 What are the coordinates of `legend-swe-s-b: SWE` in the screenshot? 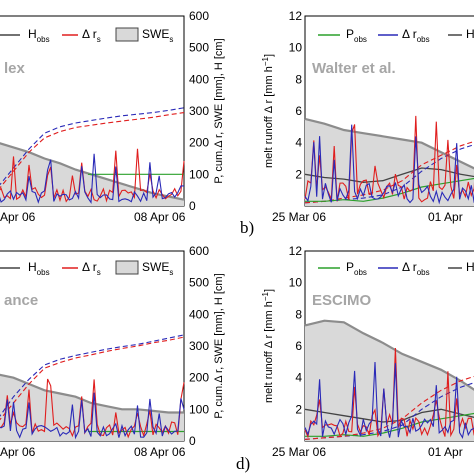 It's located at (155, 267).